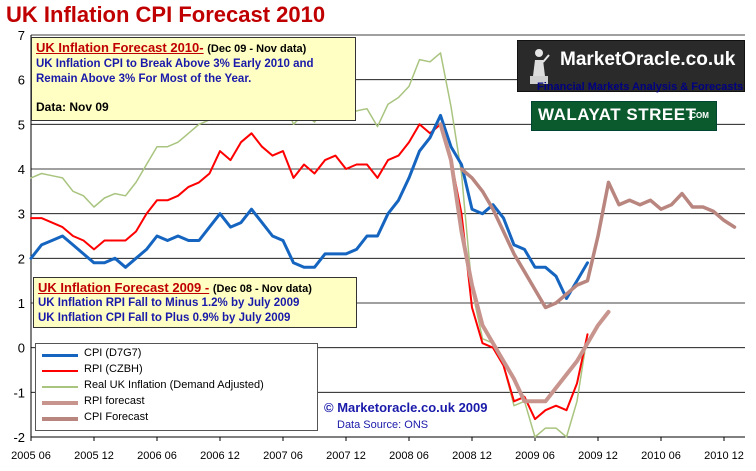 The height and width of the screenshot is (471, 756). What do you see at coordinates (409, 456) in the screenshot?
I see `x-tick-label: 2008 06` at bounding box center [409, 456].